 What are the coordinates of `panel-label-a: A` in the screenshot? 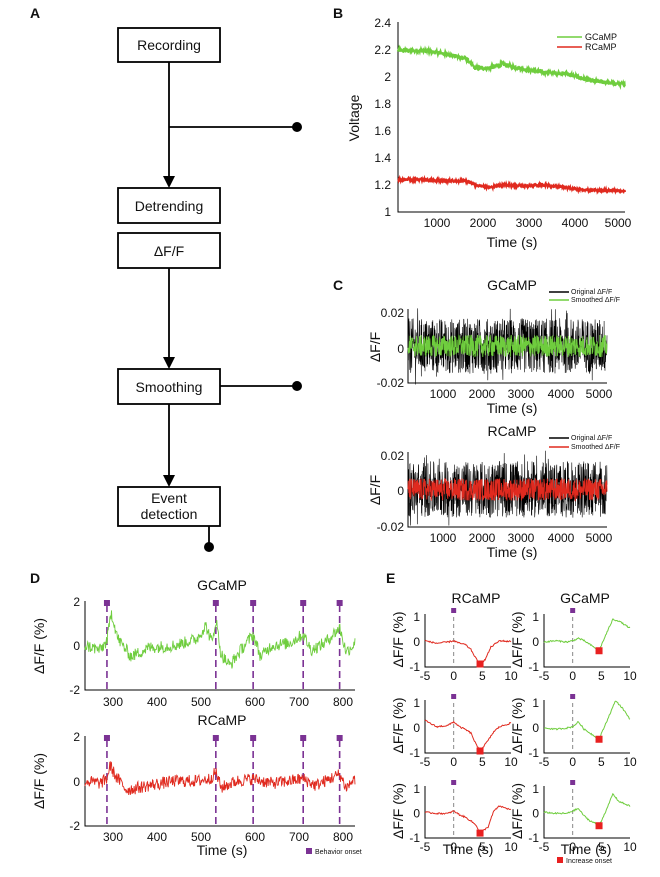 It's located at (35, 13).